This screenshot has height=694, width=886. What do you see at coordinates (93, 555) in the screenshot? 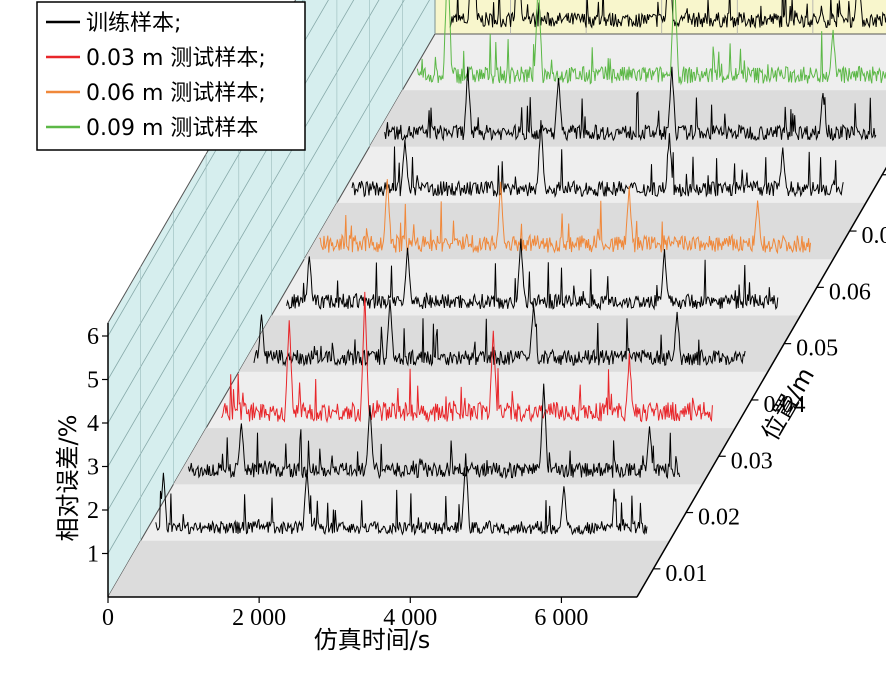
I see `y-tick-label: 1` at bounding box center [93, 555].